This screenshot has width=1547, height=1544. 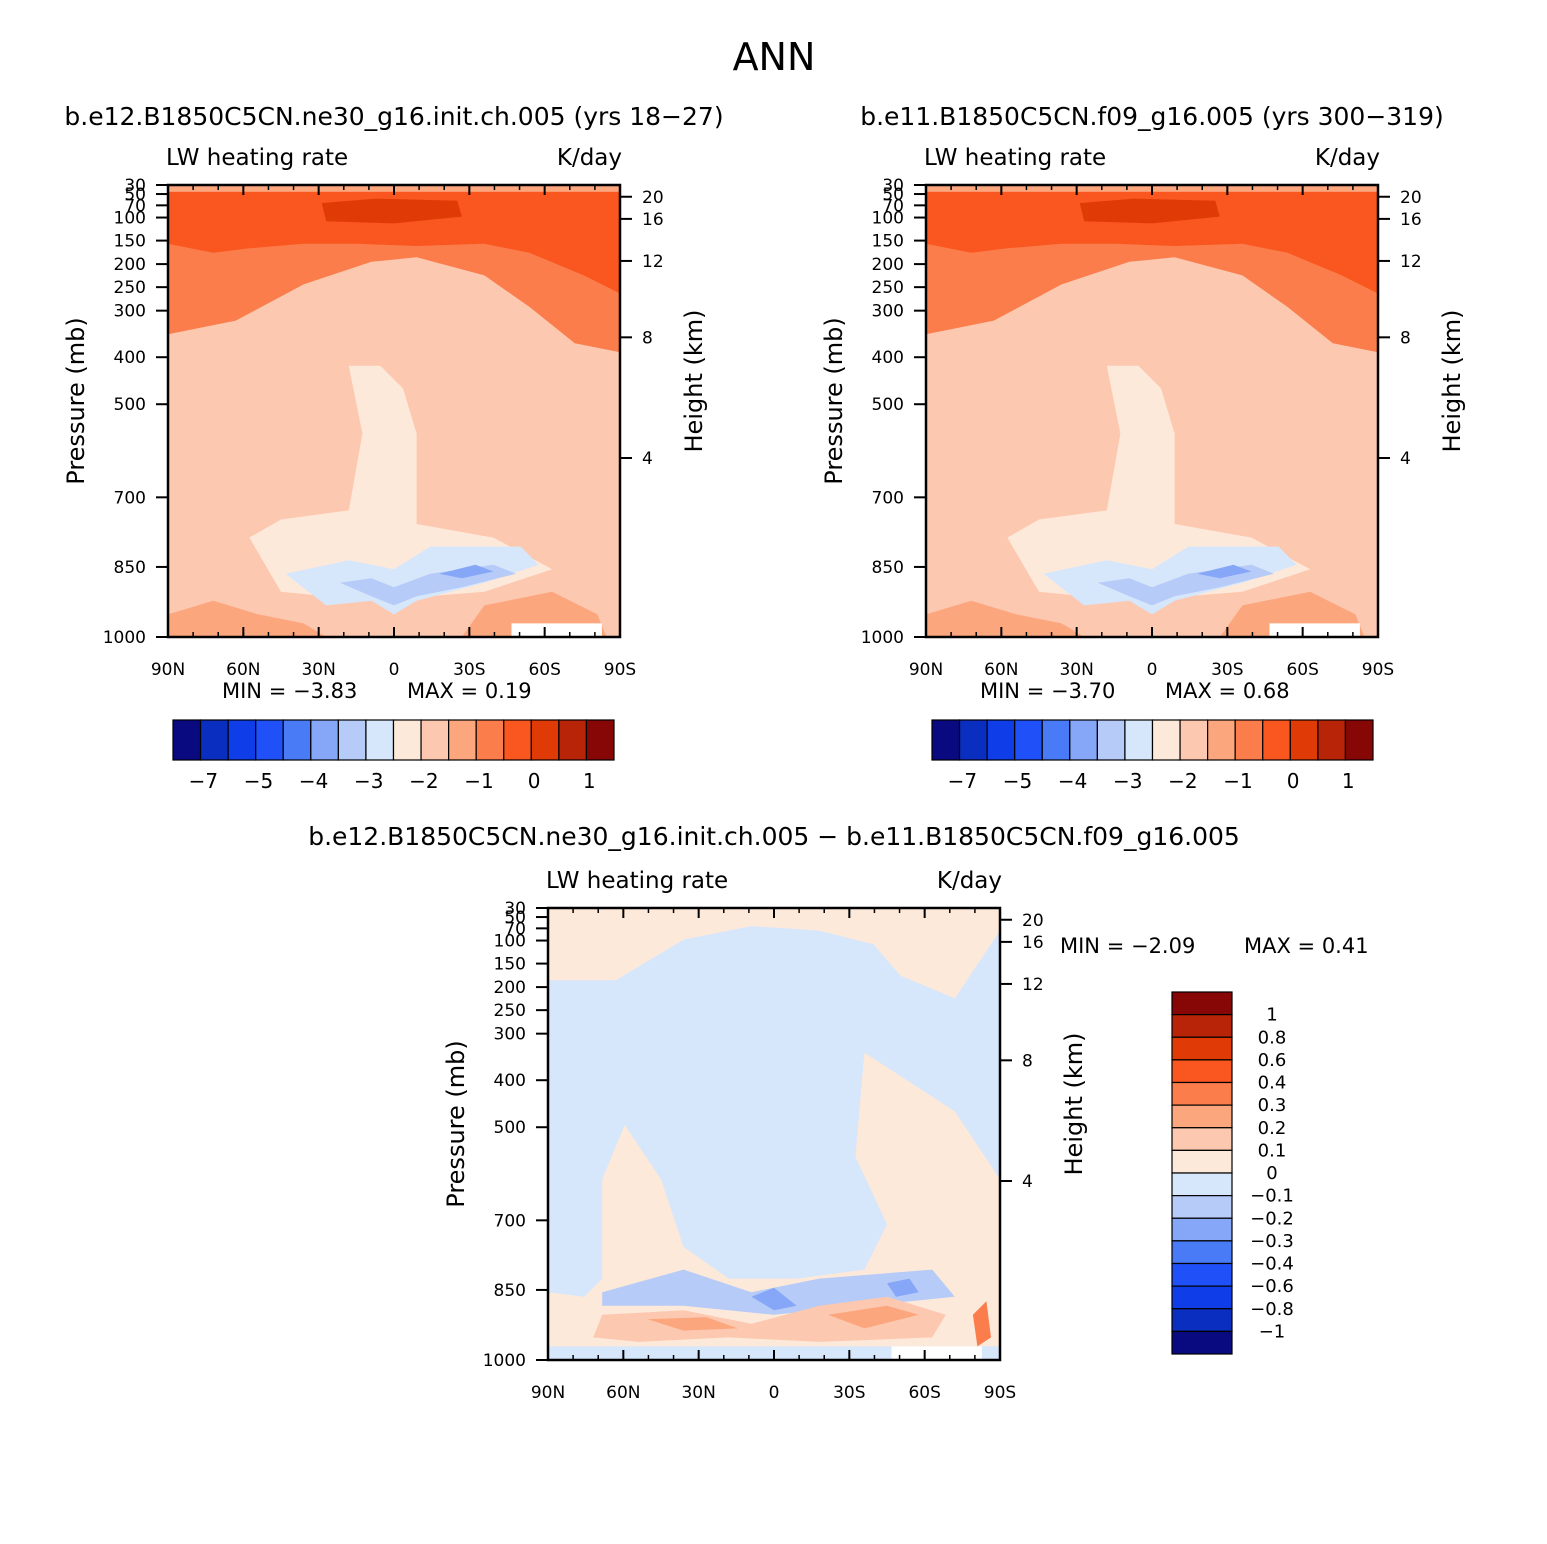 What do you see at coordinates (962, 781) in the screenshot?
I see `colorbar-label: −7` at bounding box center [962, 781].